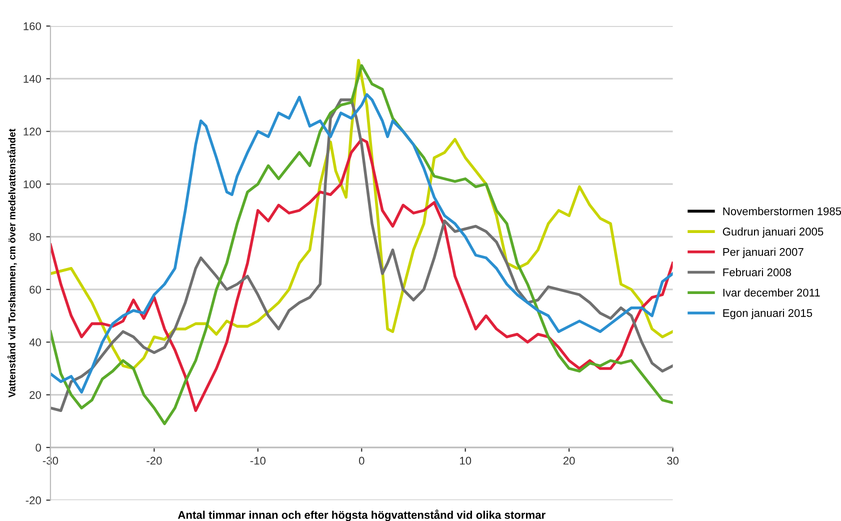  What do you see at coordinates (767, 314) in the screenshot?
I see `legend-label: Egon januari 2015` at bounding box center [767, 314].